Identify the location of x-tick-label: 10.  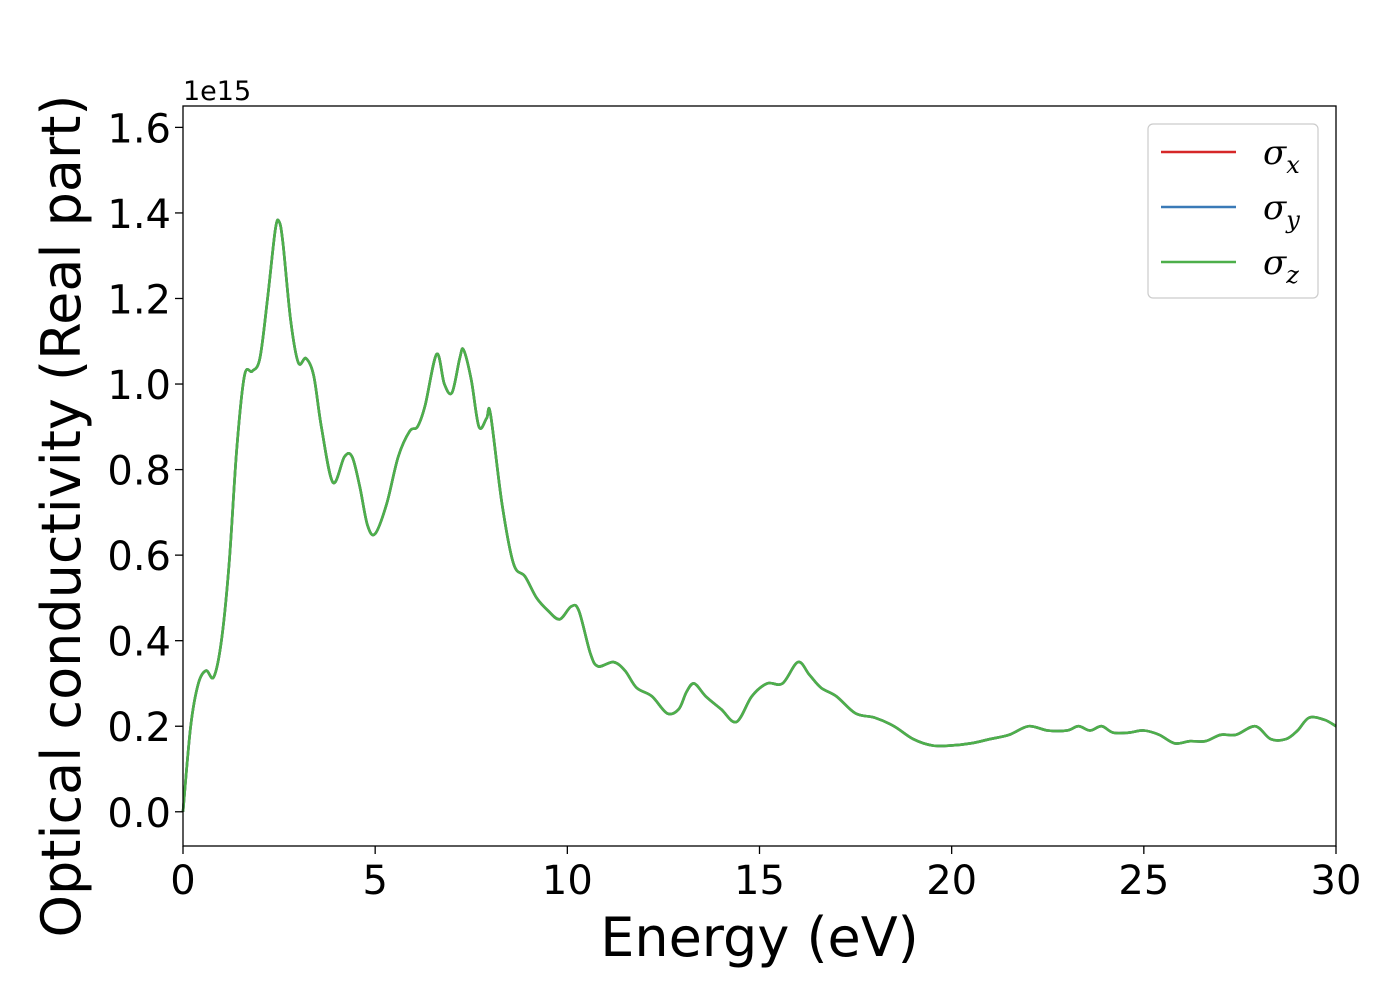
(567, 881).